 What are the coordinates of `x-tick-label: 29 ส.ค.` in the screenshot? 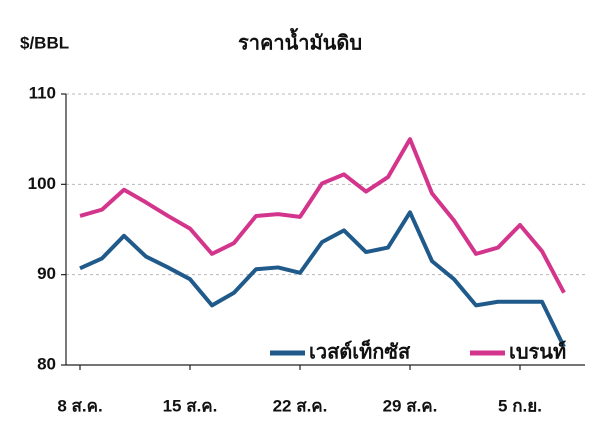 It's located at (410, 405).